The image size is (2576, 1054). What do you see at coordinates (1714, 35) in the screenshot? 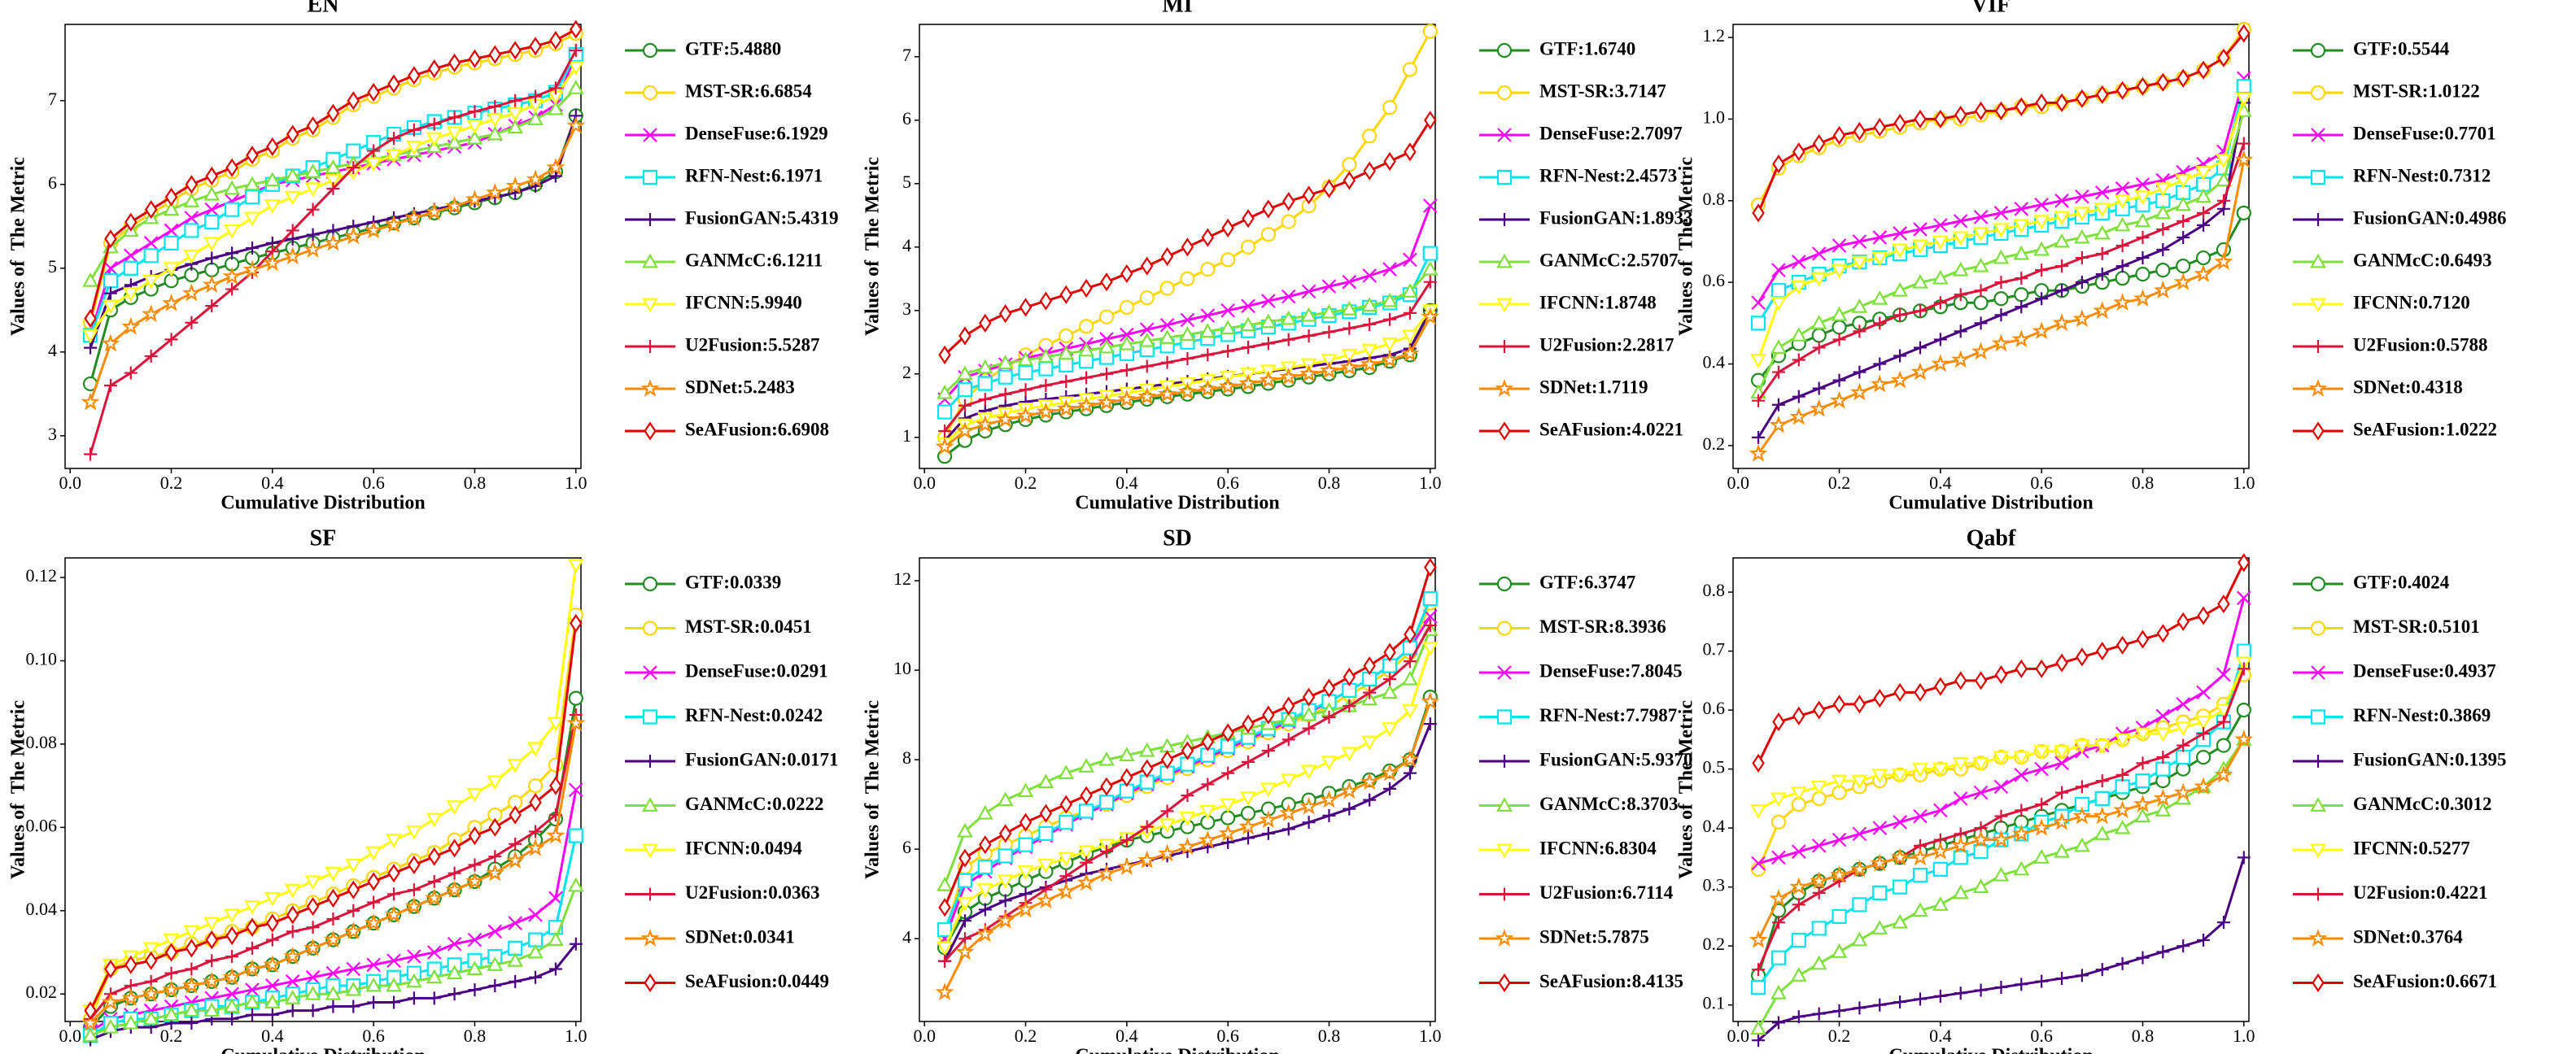
I see `y-tick-label: 1.2` at bounding box center [1714, 35].